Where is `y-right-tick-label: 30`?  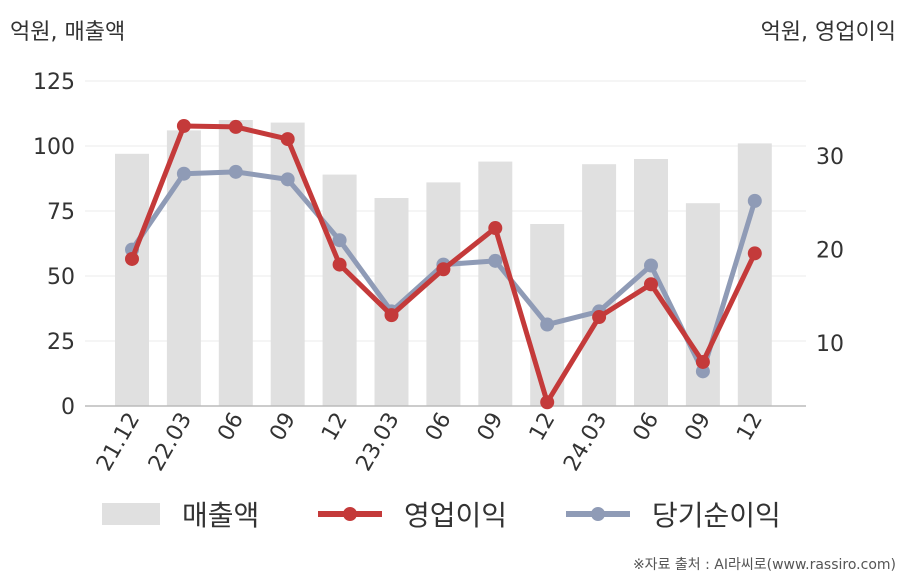
y-right-tick-label: 30 is located at coordinates (830, 157).